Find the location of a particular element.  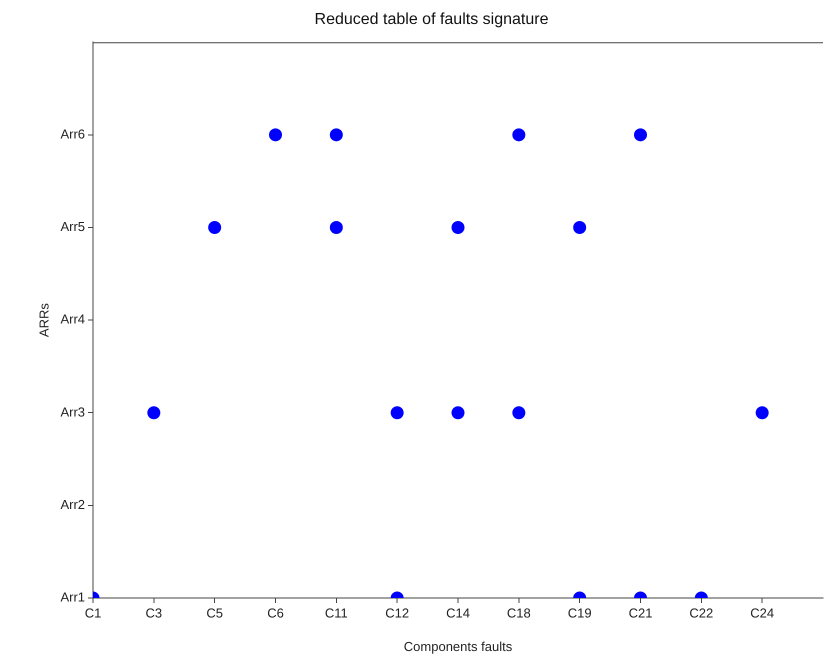

category-label: Arr4 is located at coordinates (72, 319).